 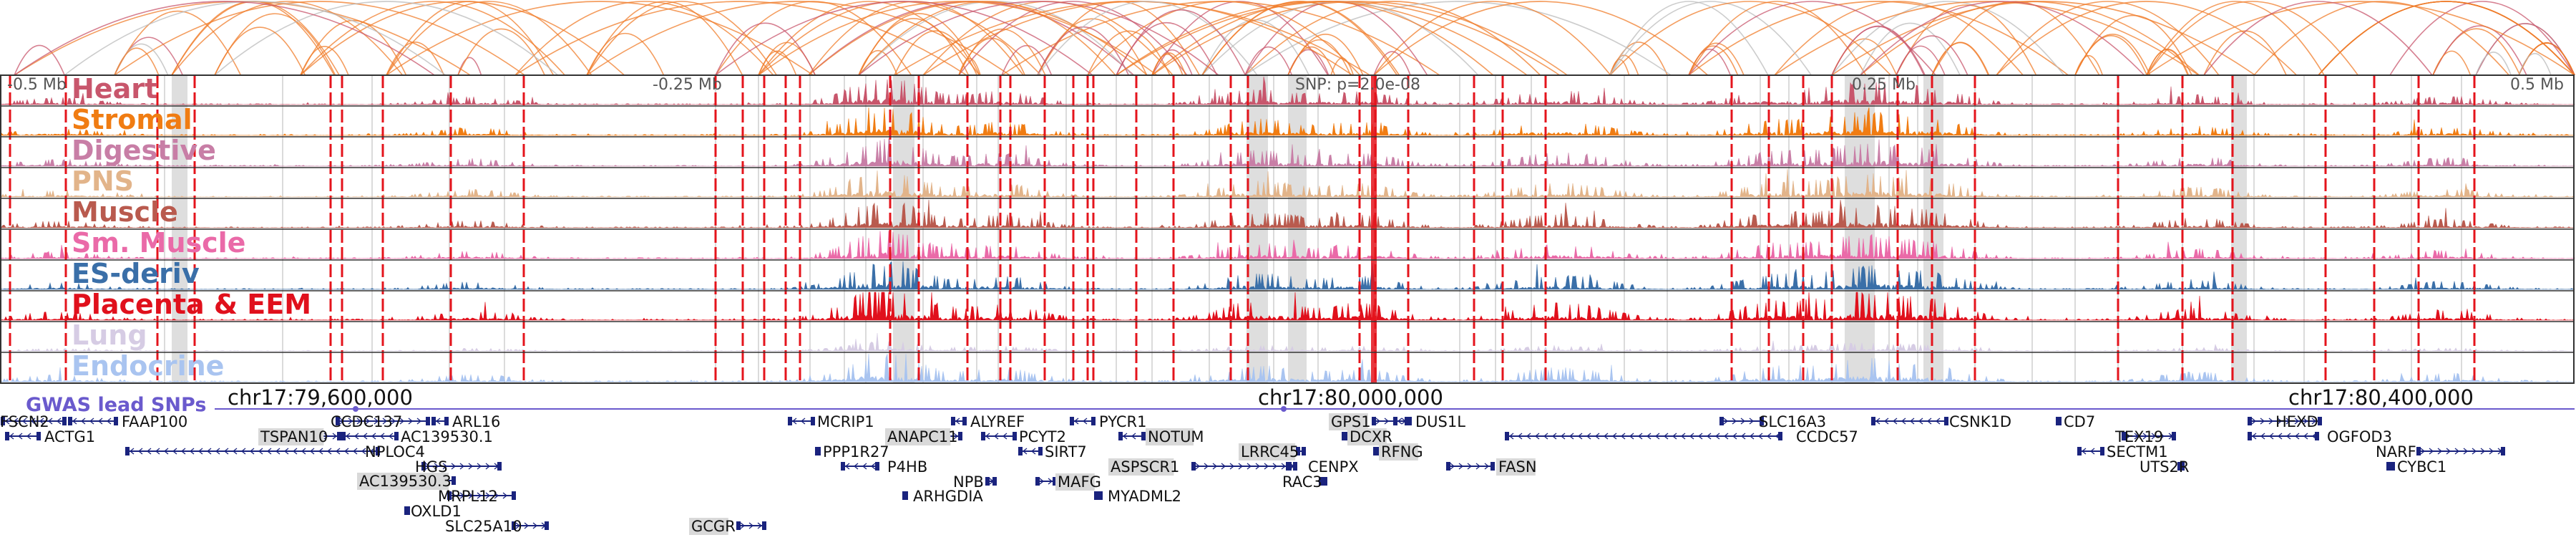 I want to click on gene-rfng: RFNG, so click(x=1398, y=452).